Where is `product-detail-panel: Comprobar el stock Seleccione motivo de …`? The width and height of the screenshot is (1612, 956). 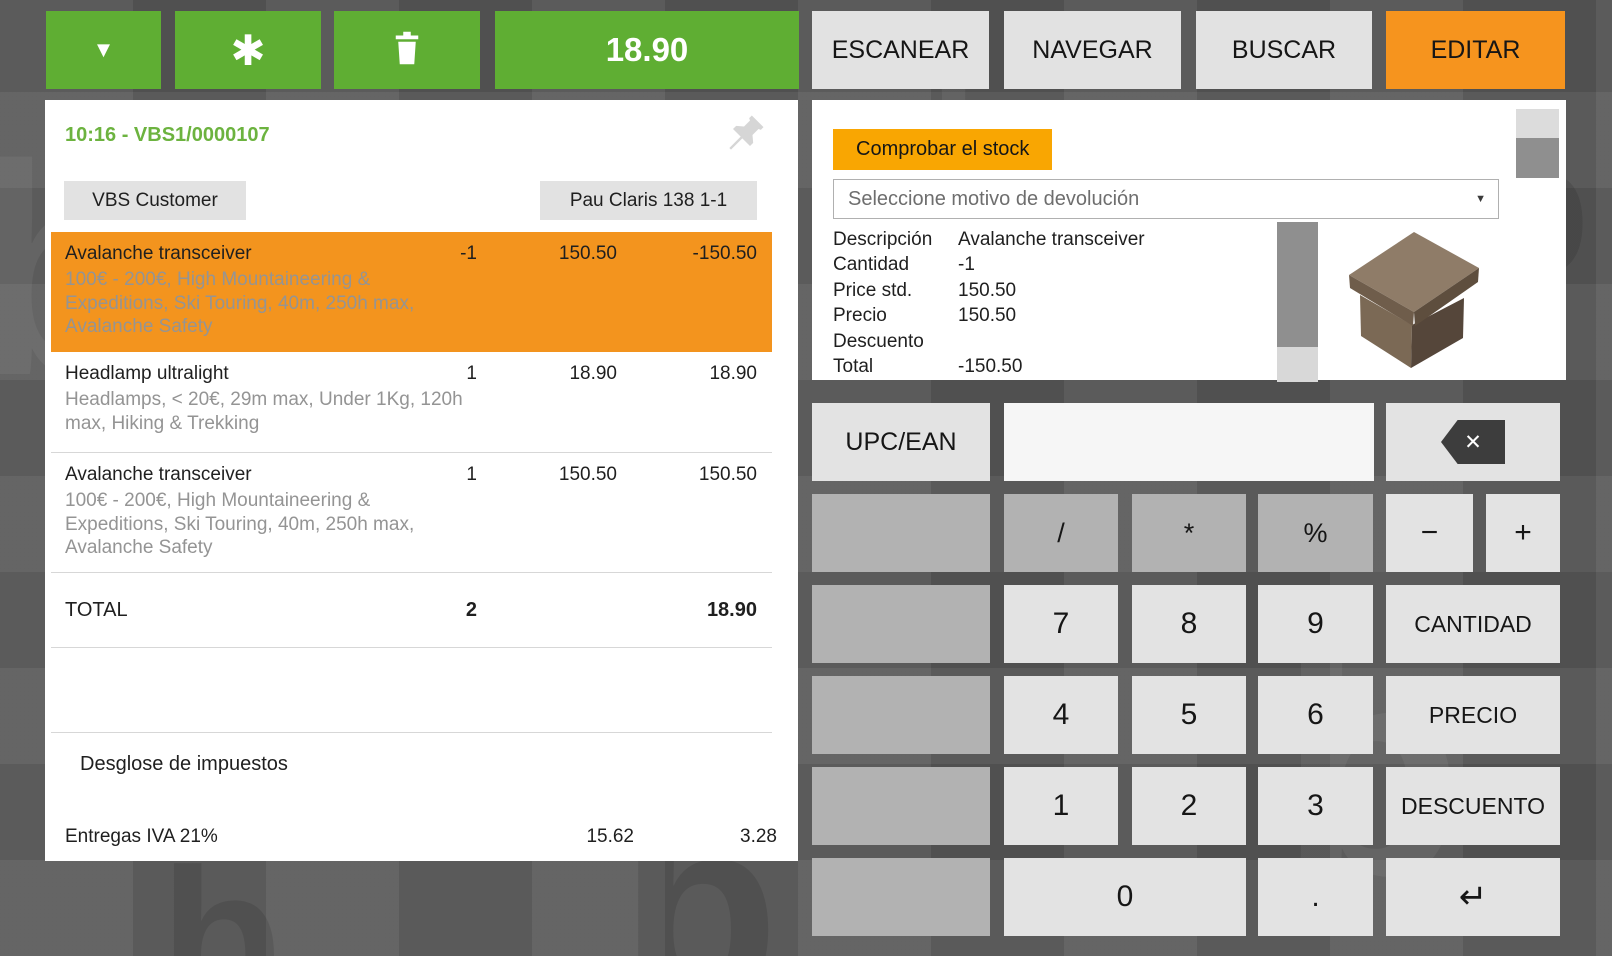 product-detail-panel: Comprobar el stock Seleccione motivo de … is located at coordinates (1189, 241).